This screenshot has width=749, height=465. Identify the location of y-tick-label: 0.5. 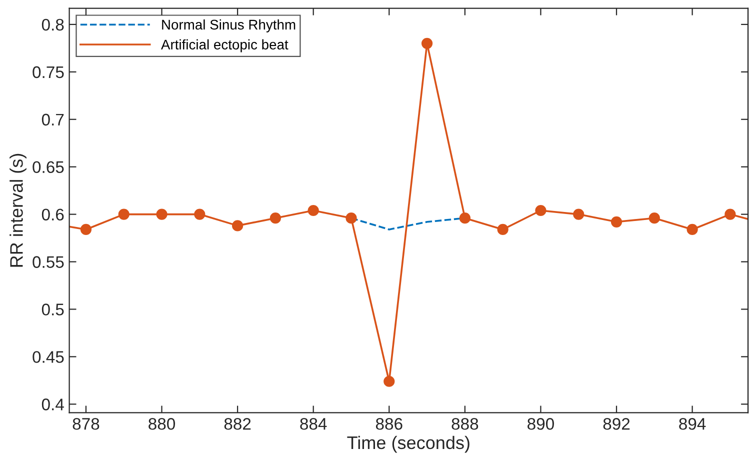
(53, 310).